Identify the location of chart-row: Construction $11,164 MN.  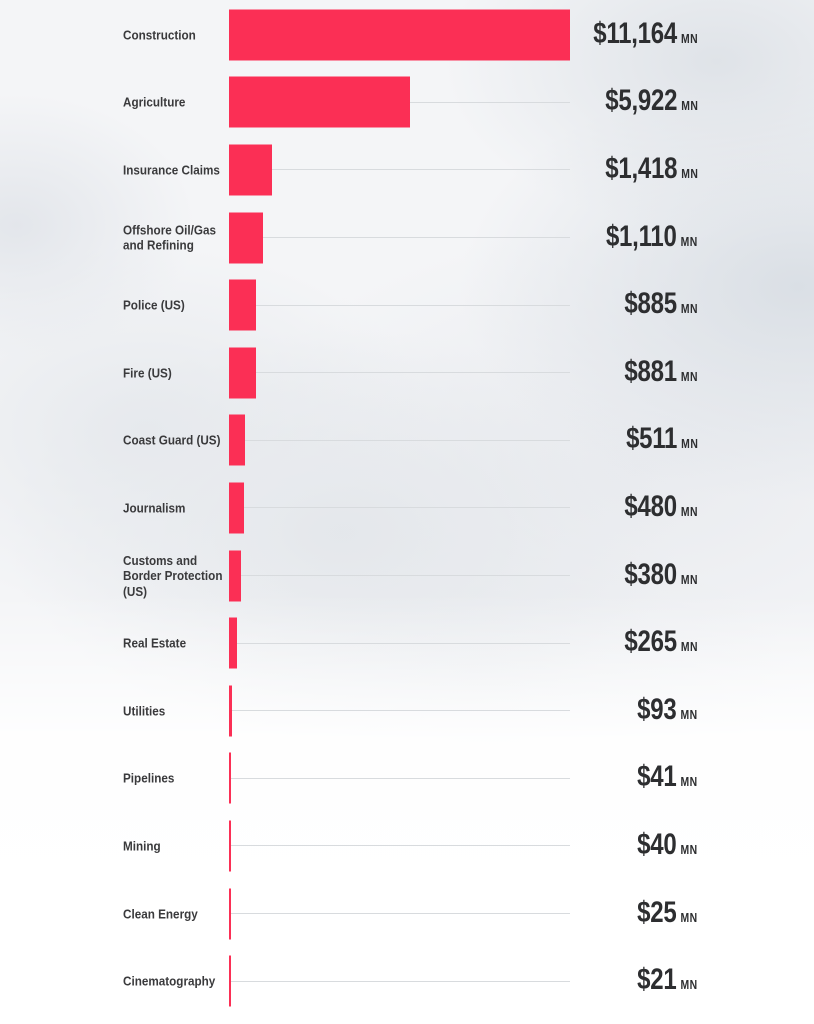
(407, 35).